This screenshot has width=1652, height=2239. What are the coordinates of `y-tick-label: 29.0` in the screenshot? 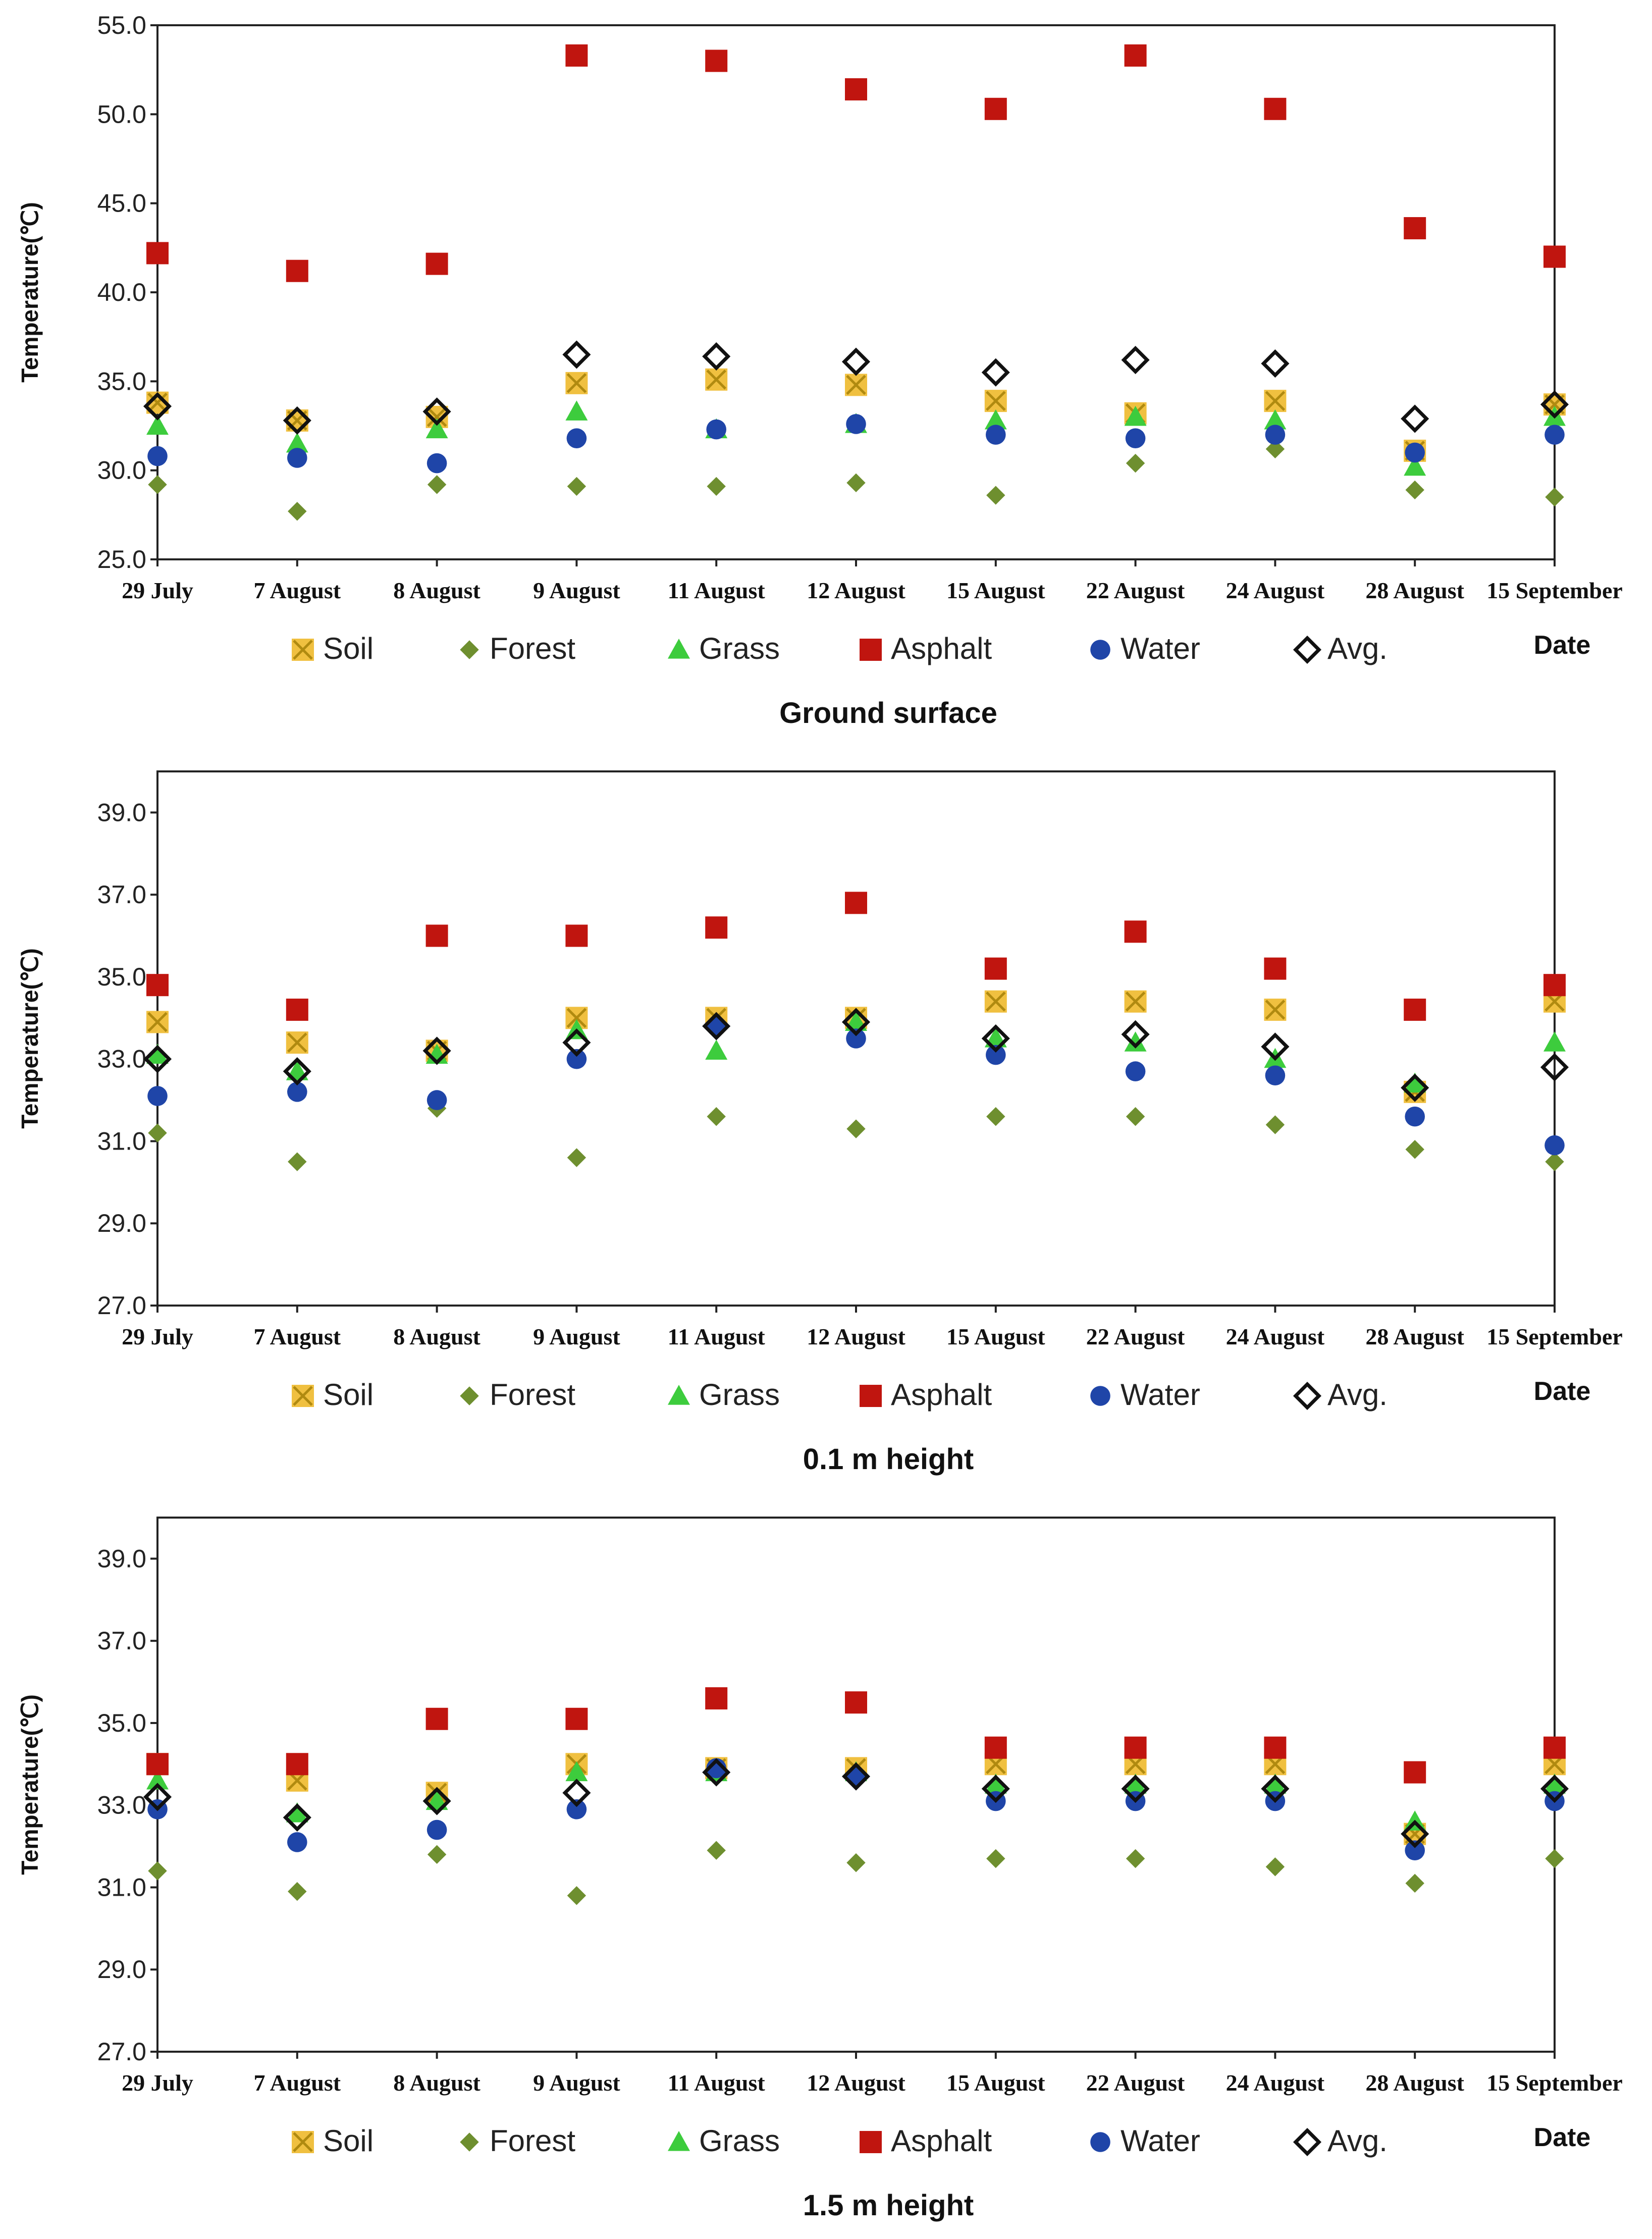 It's located at (122, 1969).